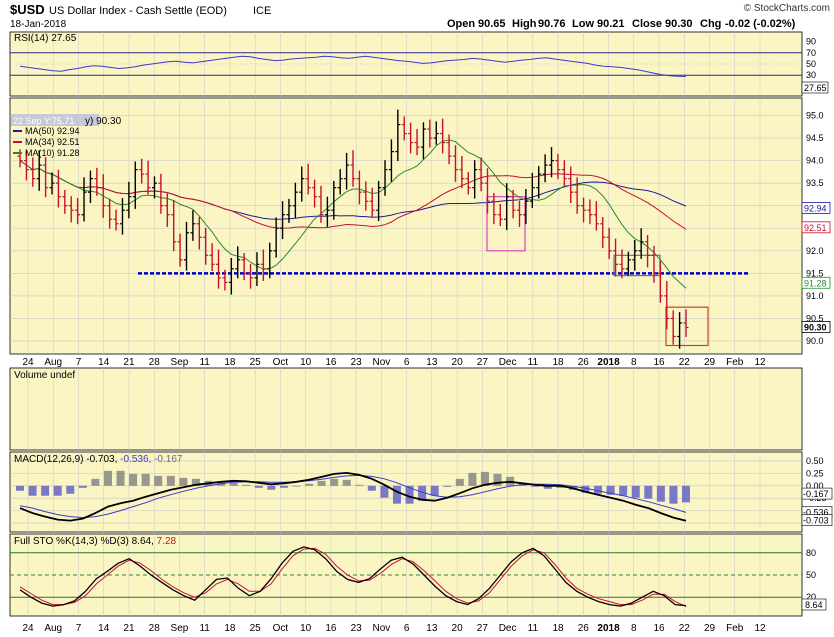  What do you see at coordinates (815, 228) in the screenshot?
I see `price-badge-1: 92.51` at bounding box center [815, 228].